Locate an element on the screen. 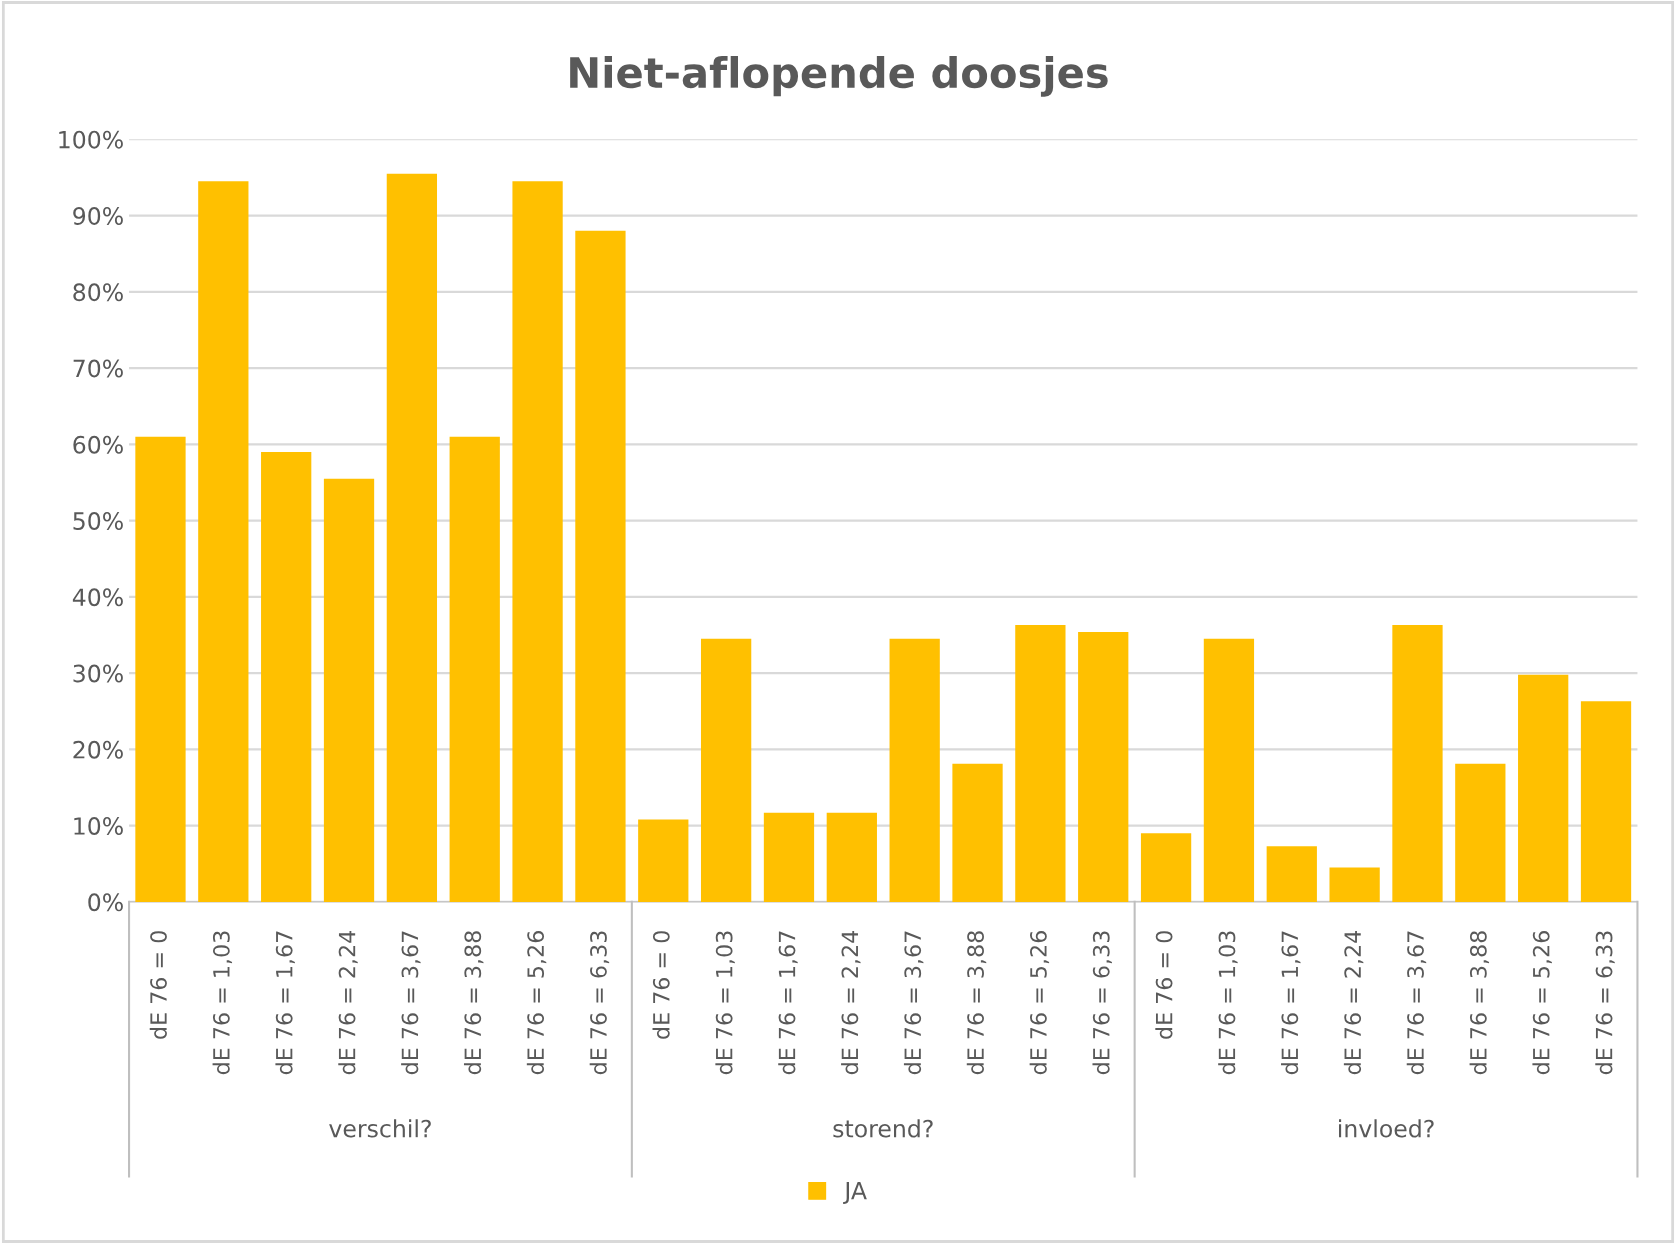 The image size is (1676, 1244). text: storend? is located at coordinates (883, 1128).